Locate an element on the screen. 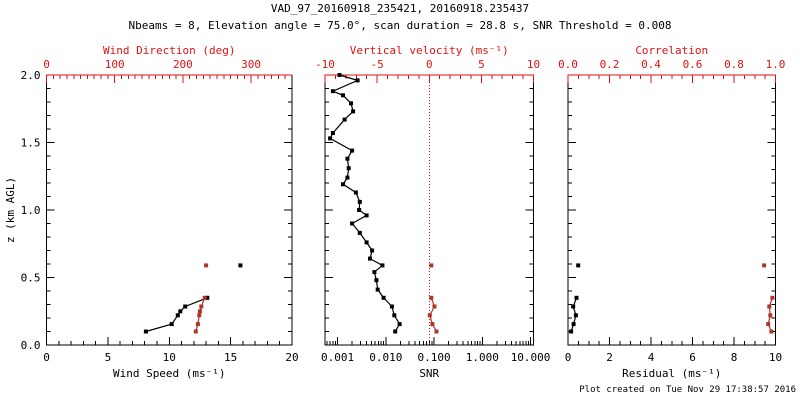  wind-direction-isolated-series is located at coordinates (206, 265).